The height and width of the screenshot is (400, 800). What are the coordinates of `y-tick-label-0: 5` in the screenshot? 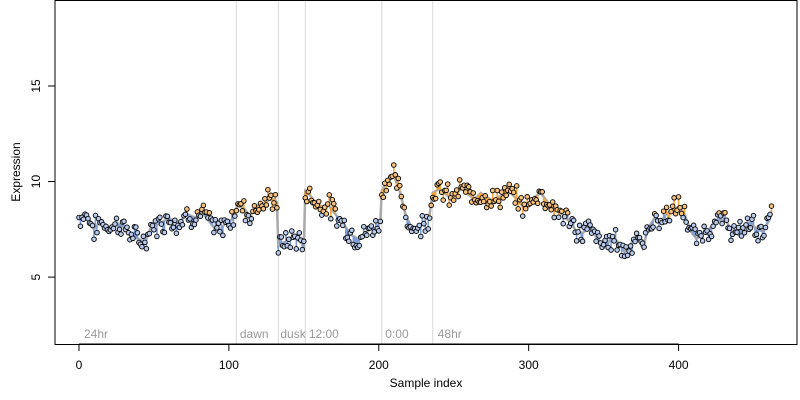 It's located at (36, 276).